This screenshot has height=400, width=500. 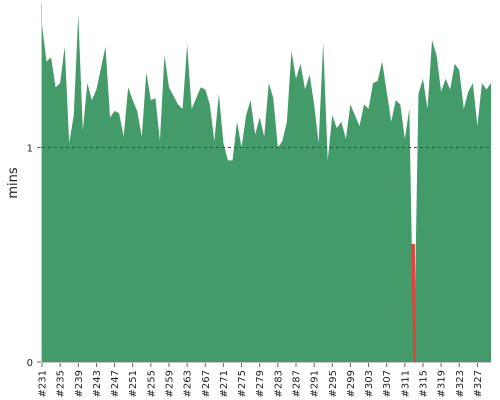 What do you see at coordinates (34, 186) in the screenshot?
I see `y-axis: 01` at bounding box center [34, 186].